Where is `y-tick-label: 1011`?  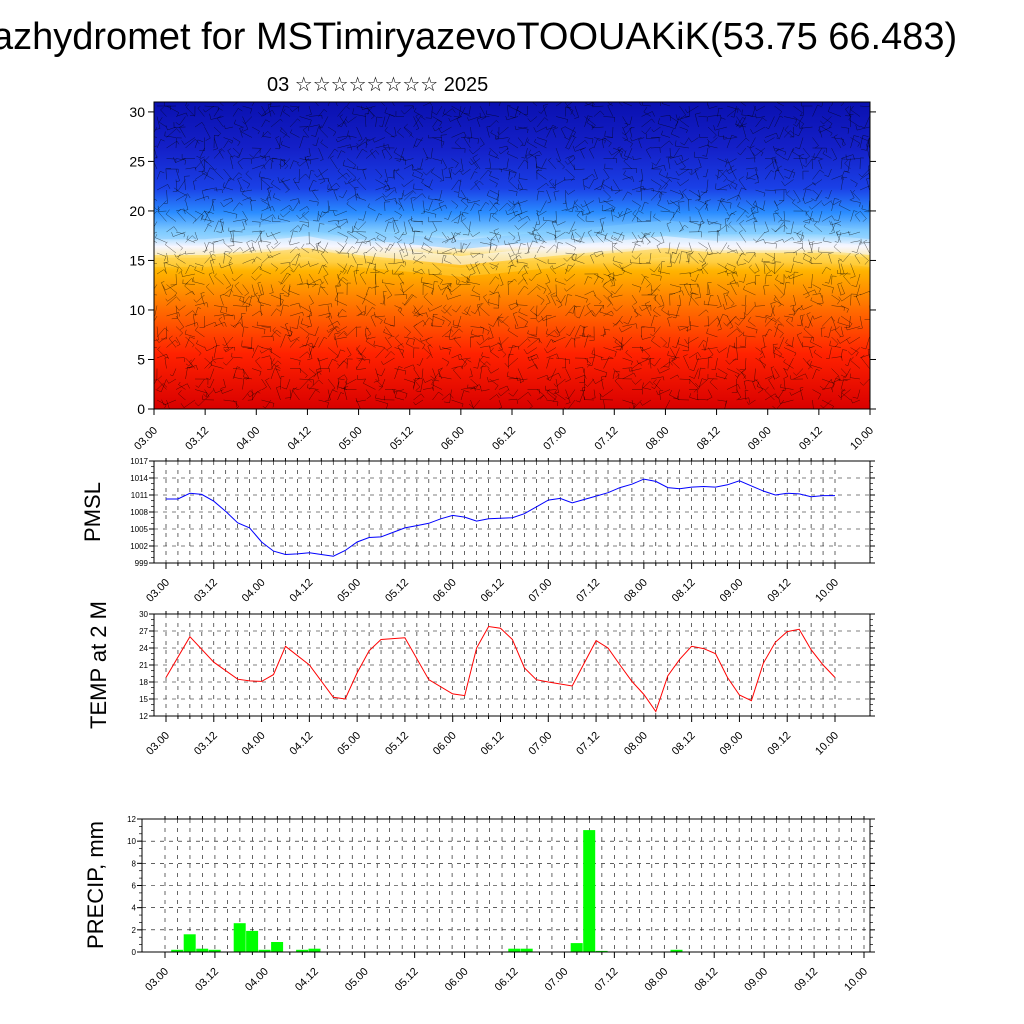 y-tick-label: 1011 is located at coordinates (140, 495).